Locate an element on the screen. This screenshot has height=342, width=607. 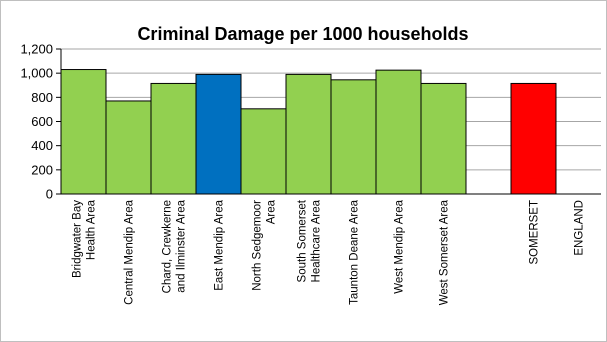
y-tick-label: 1,000 is located at coordinates (36, 73).